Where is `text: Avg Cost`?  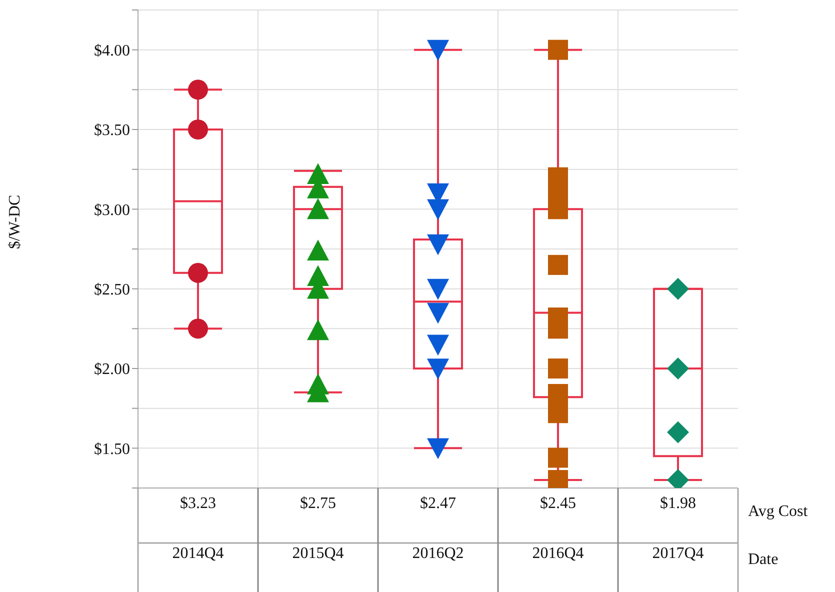 text: Avg Cost is located at coordinates (778, 511).